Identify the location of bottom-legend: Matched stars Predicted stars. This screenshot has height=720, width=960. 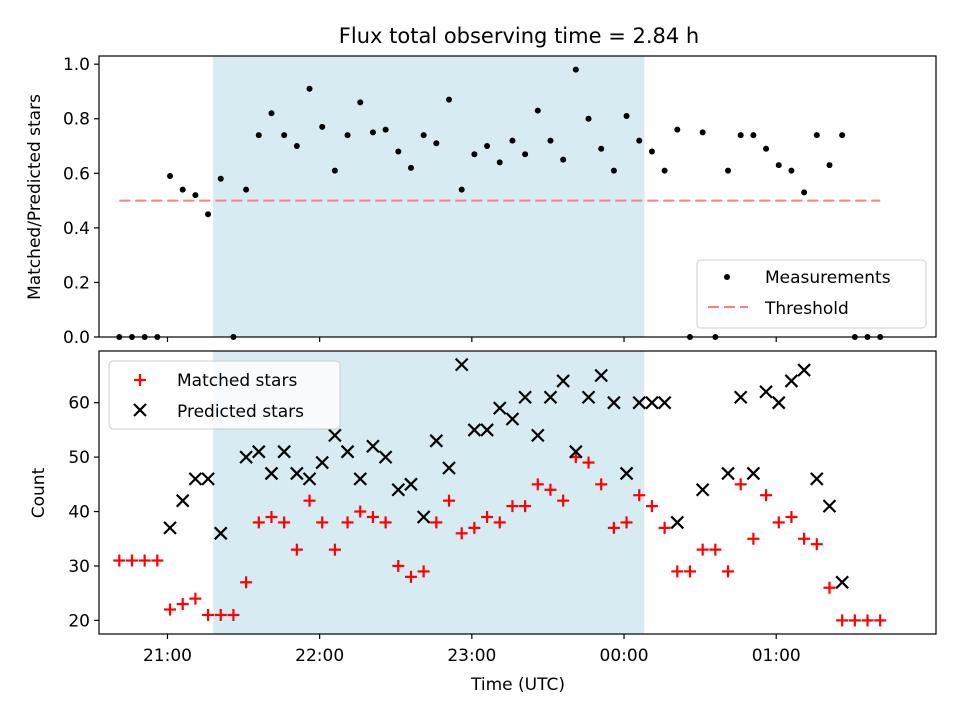
(224, 395).